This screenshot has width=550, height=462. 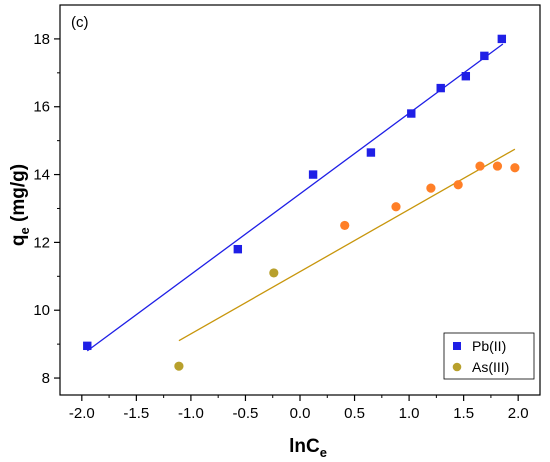 I want to click on legend-label-pb: Pb(II), so click(x=489, y=346).